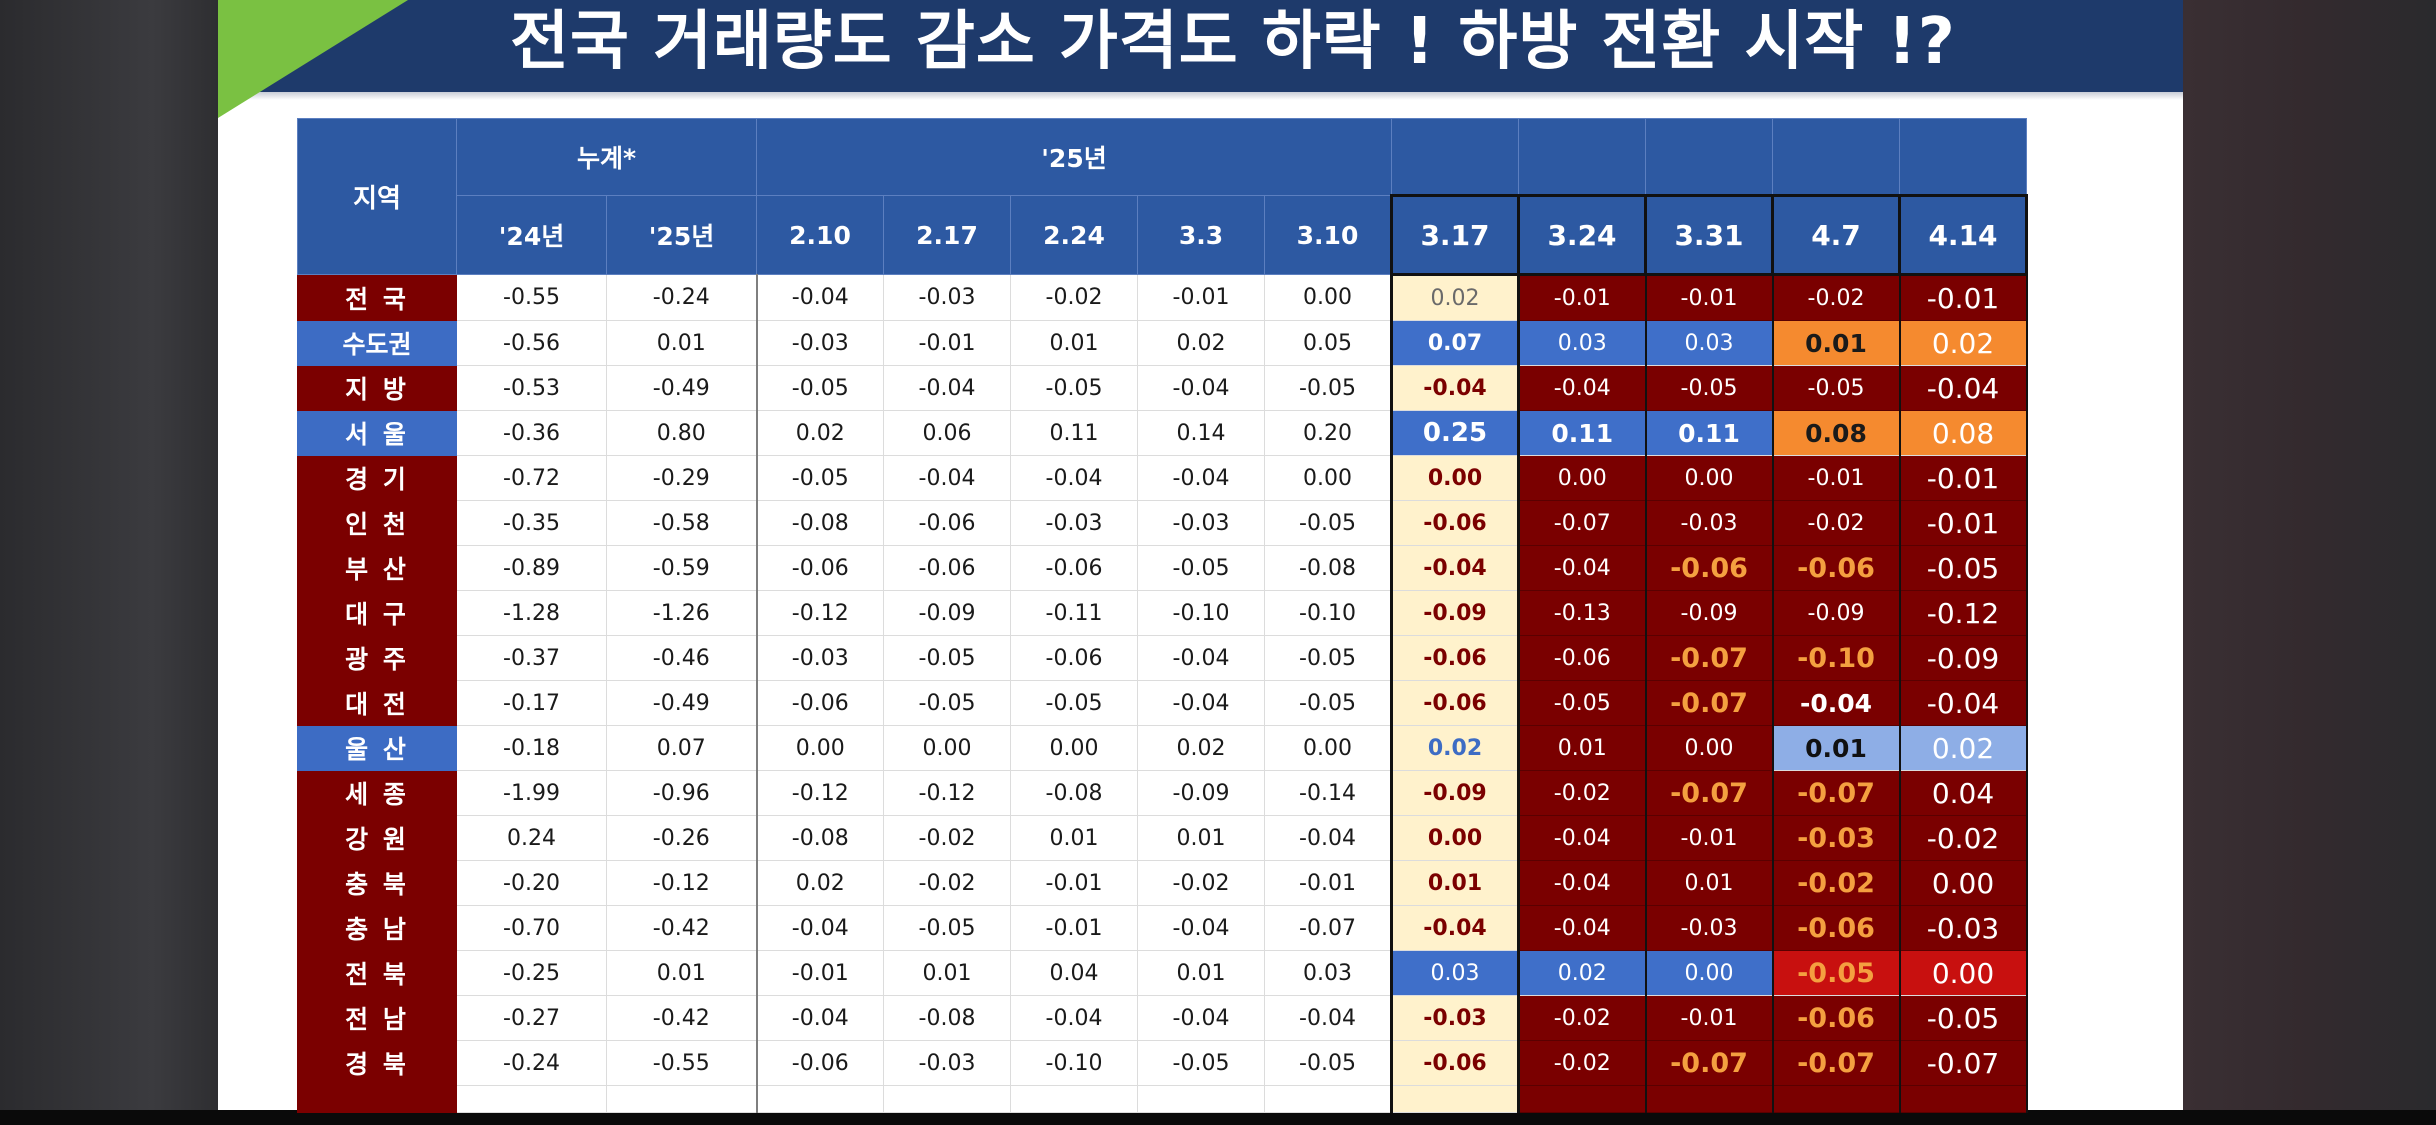 This screenshot has height=1125, width=2436. What do you see at coordinates (531, 613) in the screenshot?
I see `value-cell: -1.28` at bounding box center [531, 613].